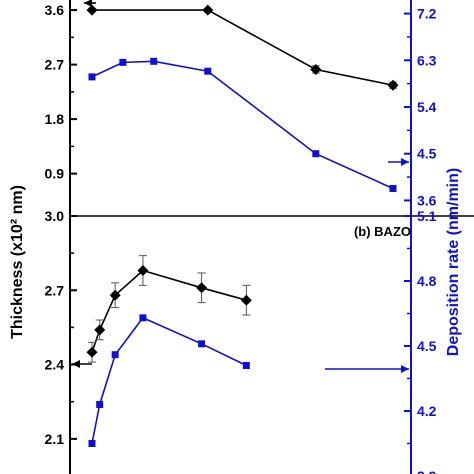 Image resolution: width=474 pixels, height=474 pixels. What do you see at coordinates (427, 14) in the screenshot?
I see `right-tick-label: 7.2` at bounding box center [427, 14].